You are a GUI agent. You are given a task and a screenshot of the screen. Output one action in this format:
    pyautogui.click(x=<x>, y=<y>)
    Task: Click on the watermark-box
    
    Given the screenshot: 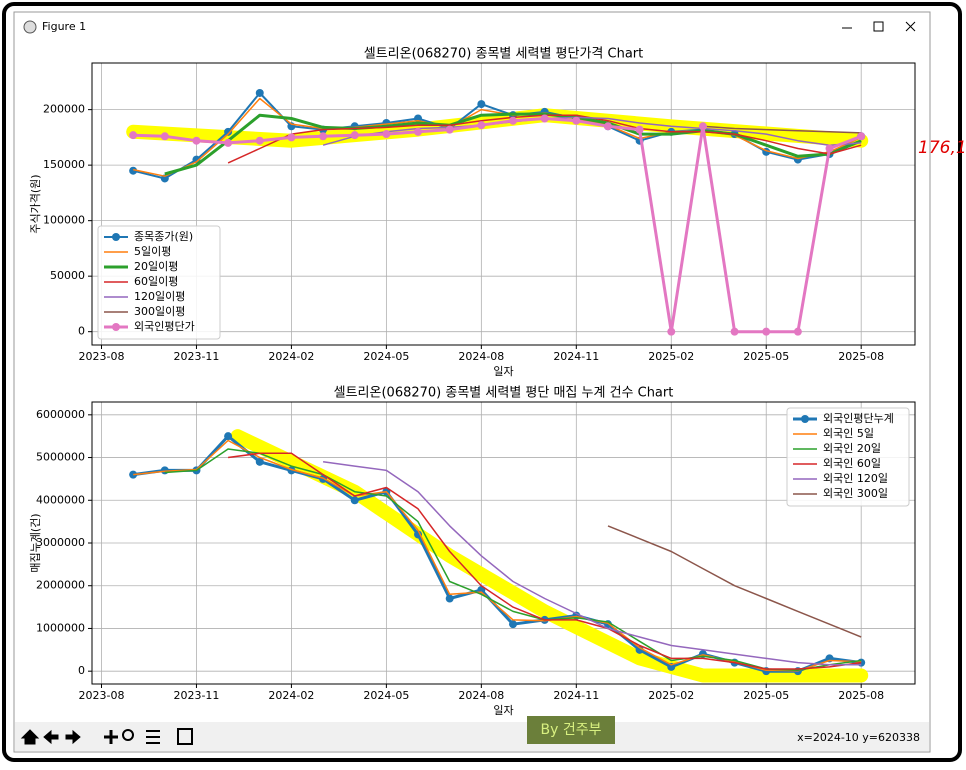 What is the action you would take?
    pyautogui.click(x=571, y=730)
    